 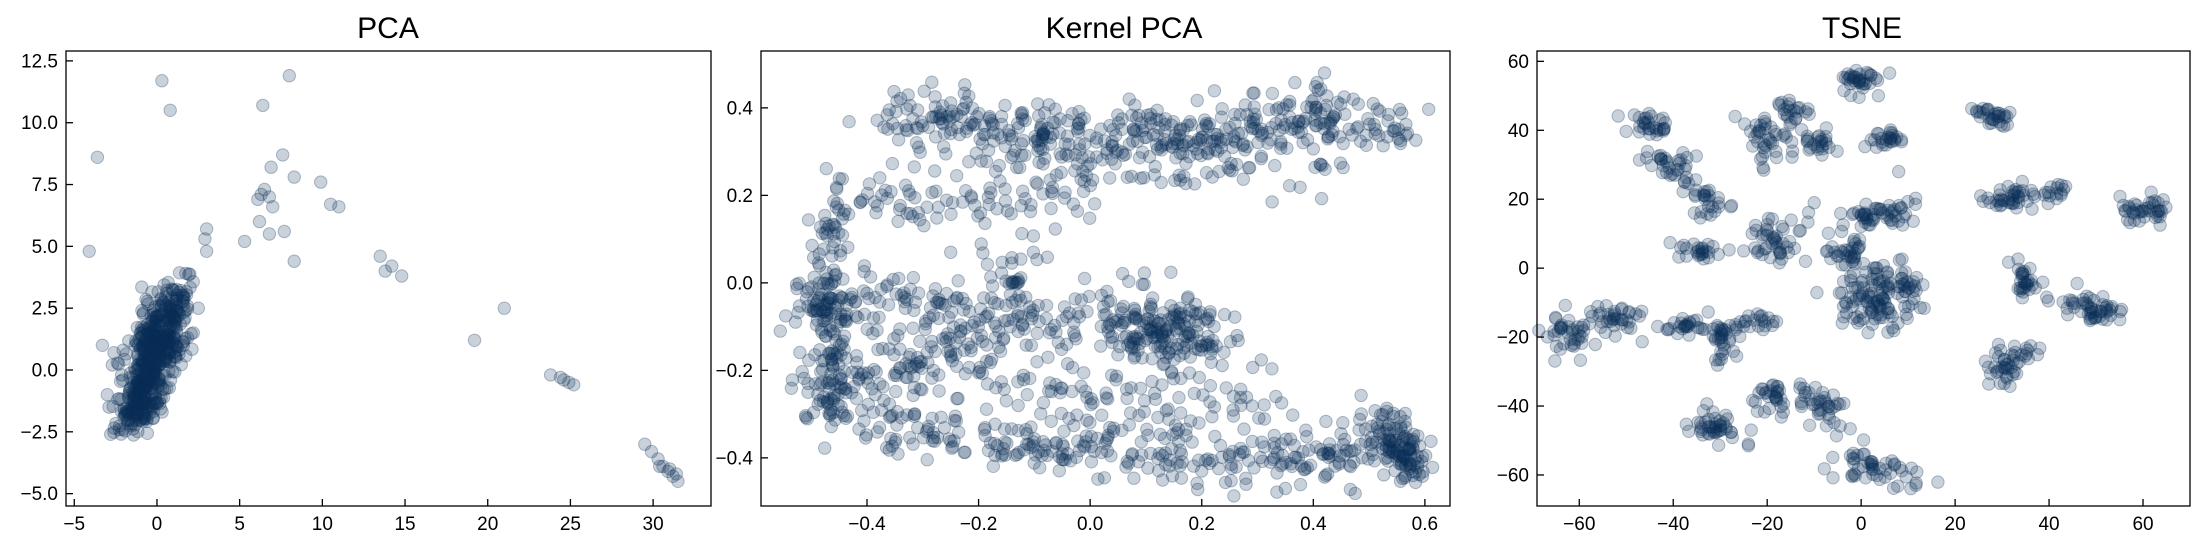 I want to click on x-tick-label: −20, so click(x=1767, y=524).